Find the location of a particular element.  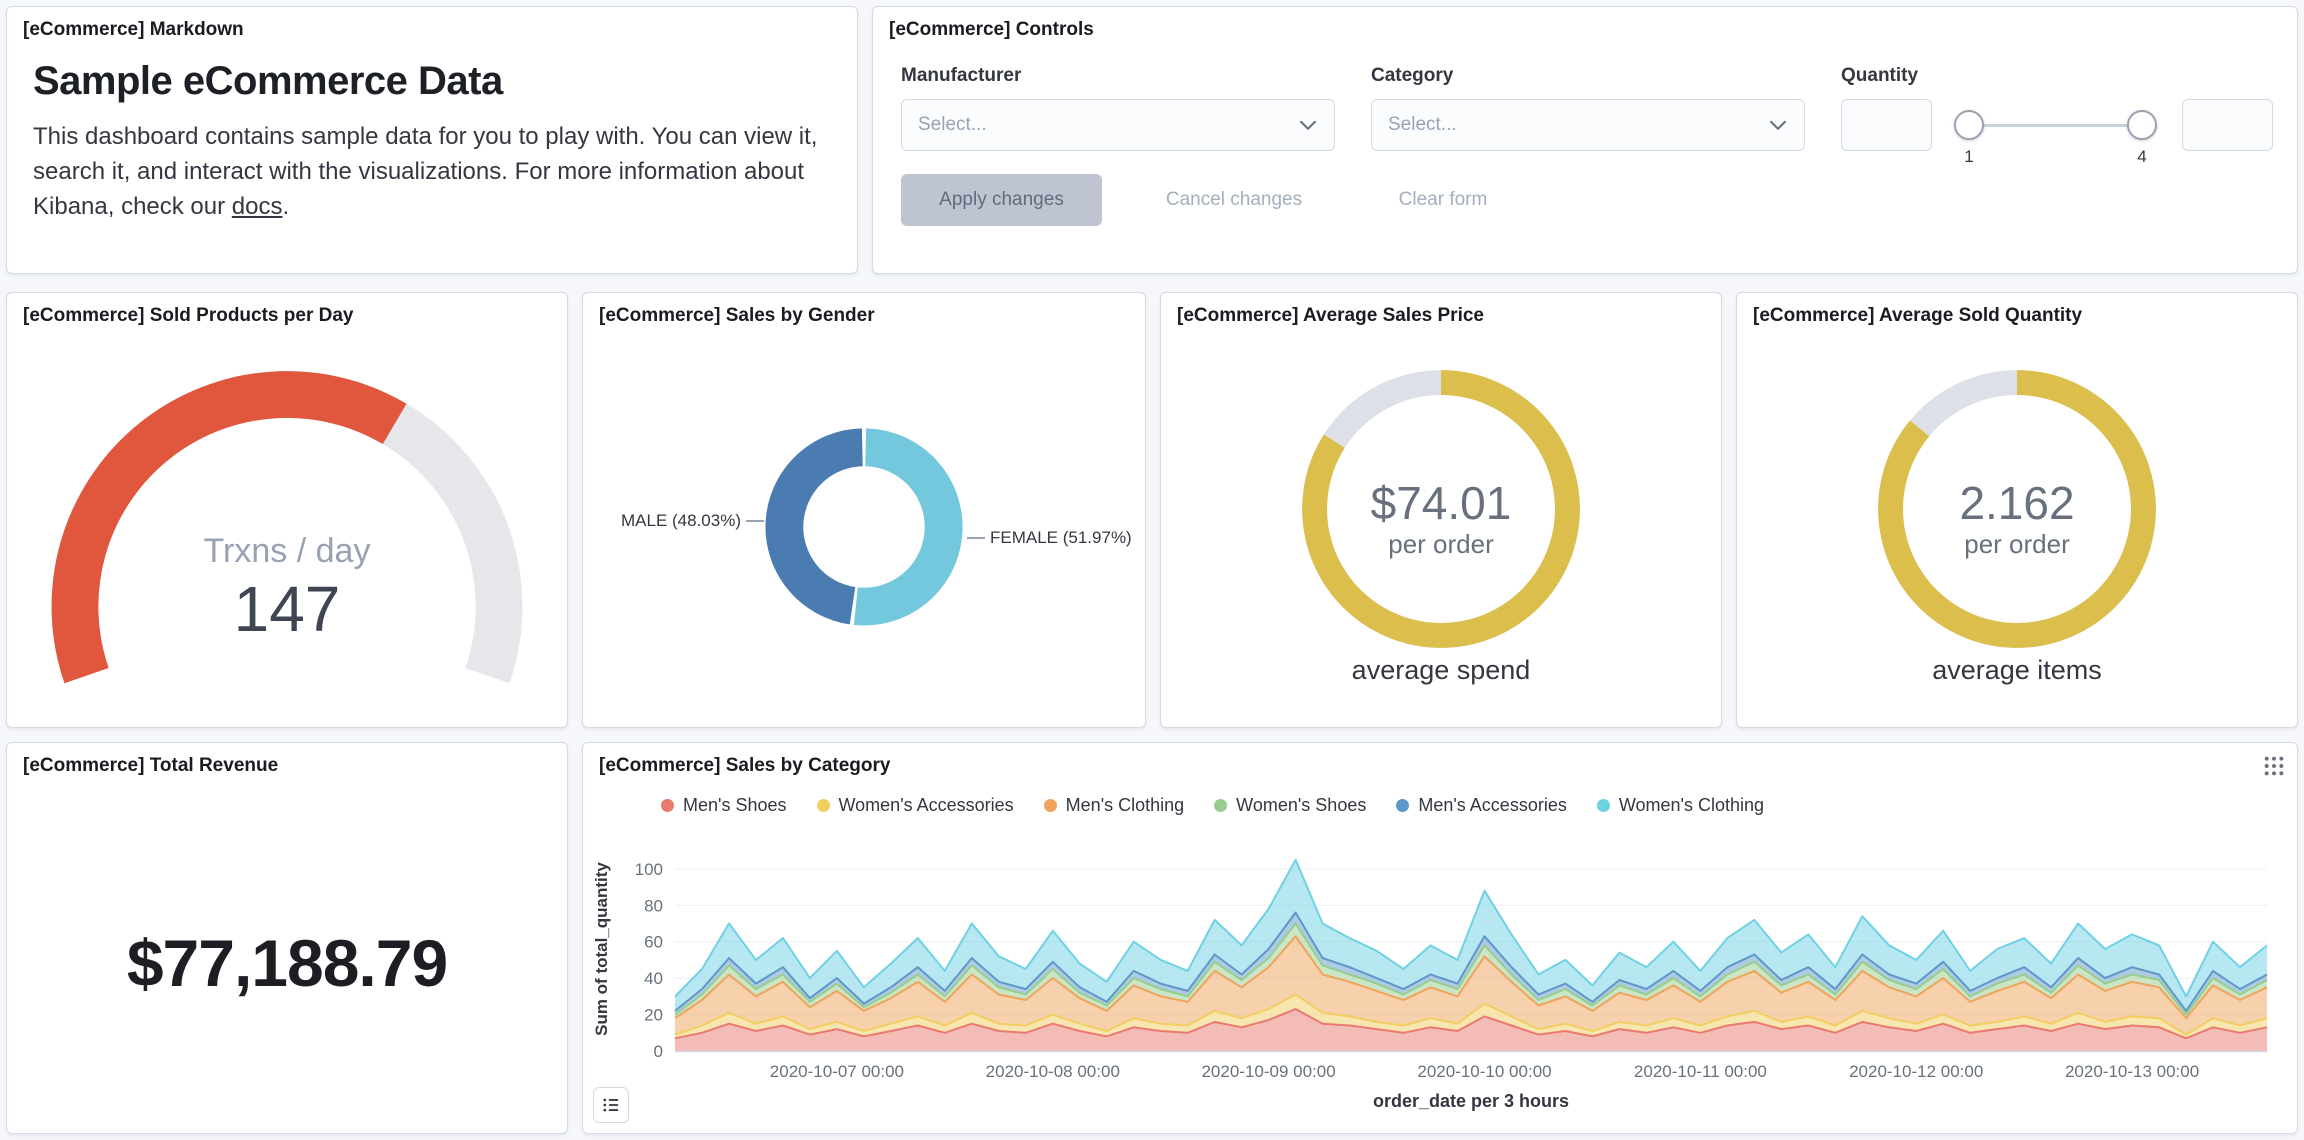

quantity-slider-handle-min is located at coordinates (1969, 125).